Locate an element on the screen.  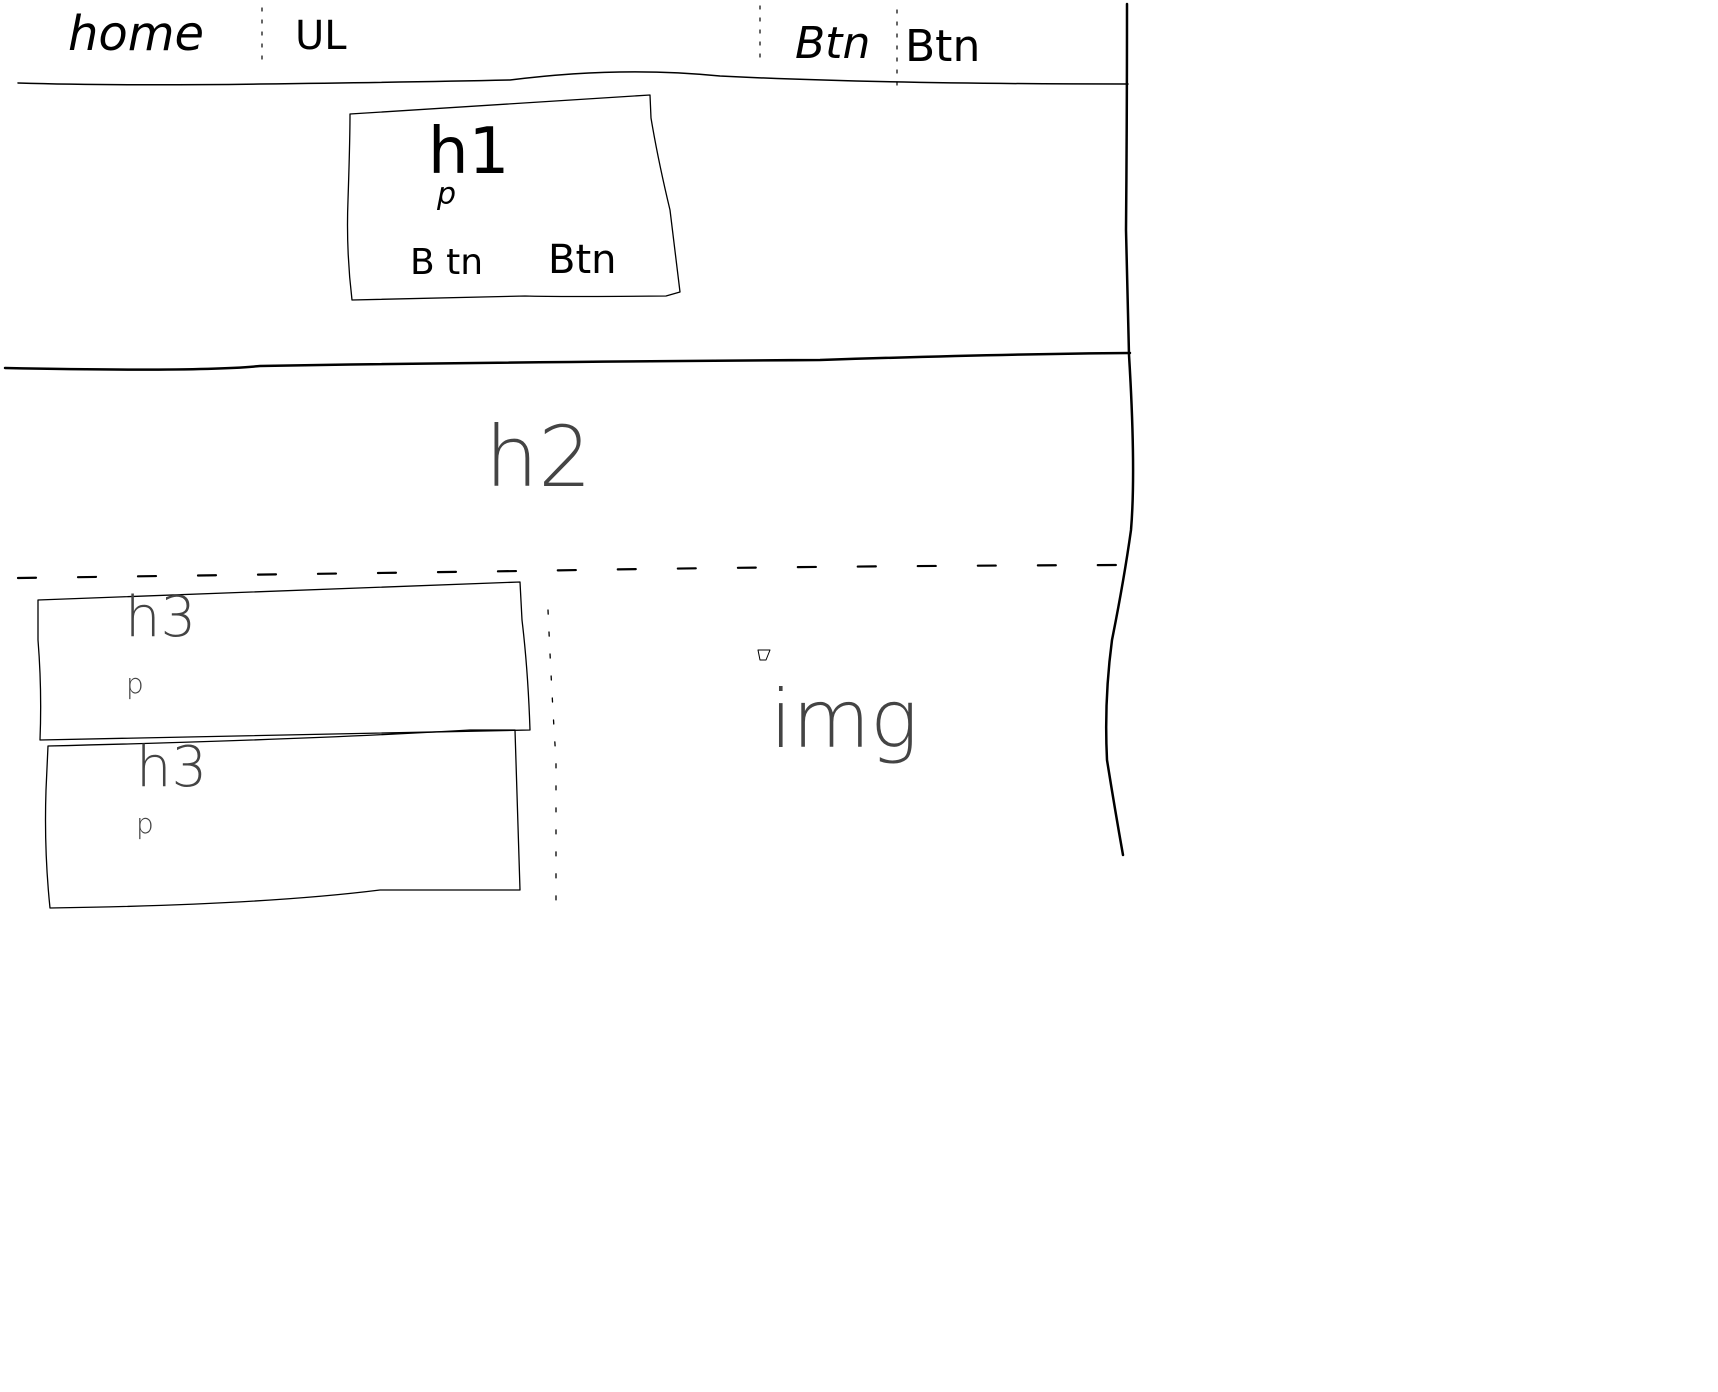
card-2-paragraph: p is located at coordinates (145, 823).